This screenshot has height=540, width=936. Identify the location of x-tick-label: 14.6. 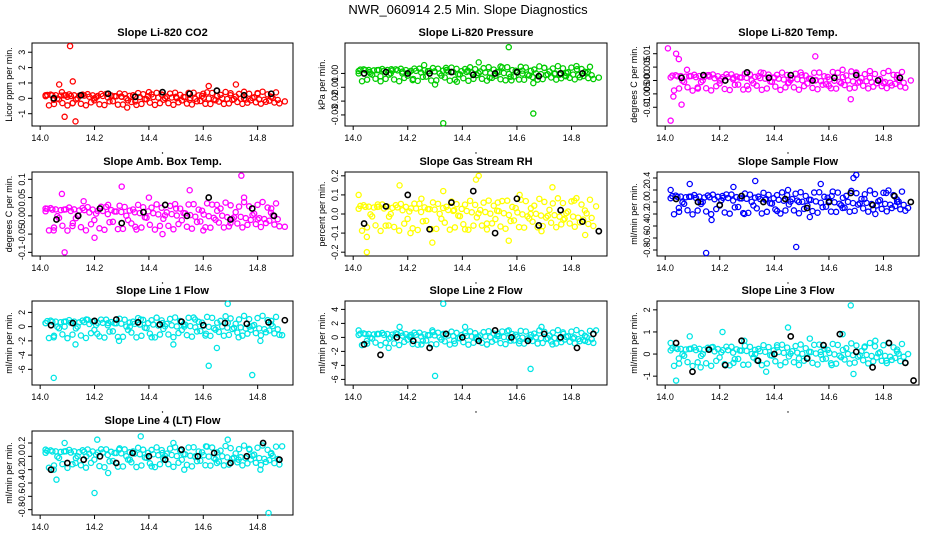
(204, 138).